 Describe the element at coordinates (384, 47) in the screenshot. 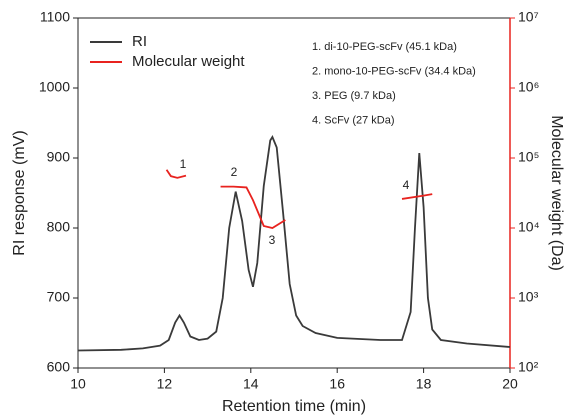

I see `note: 1. di-10-PEG-scFv (45.1 kDa)` at that location.